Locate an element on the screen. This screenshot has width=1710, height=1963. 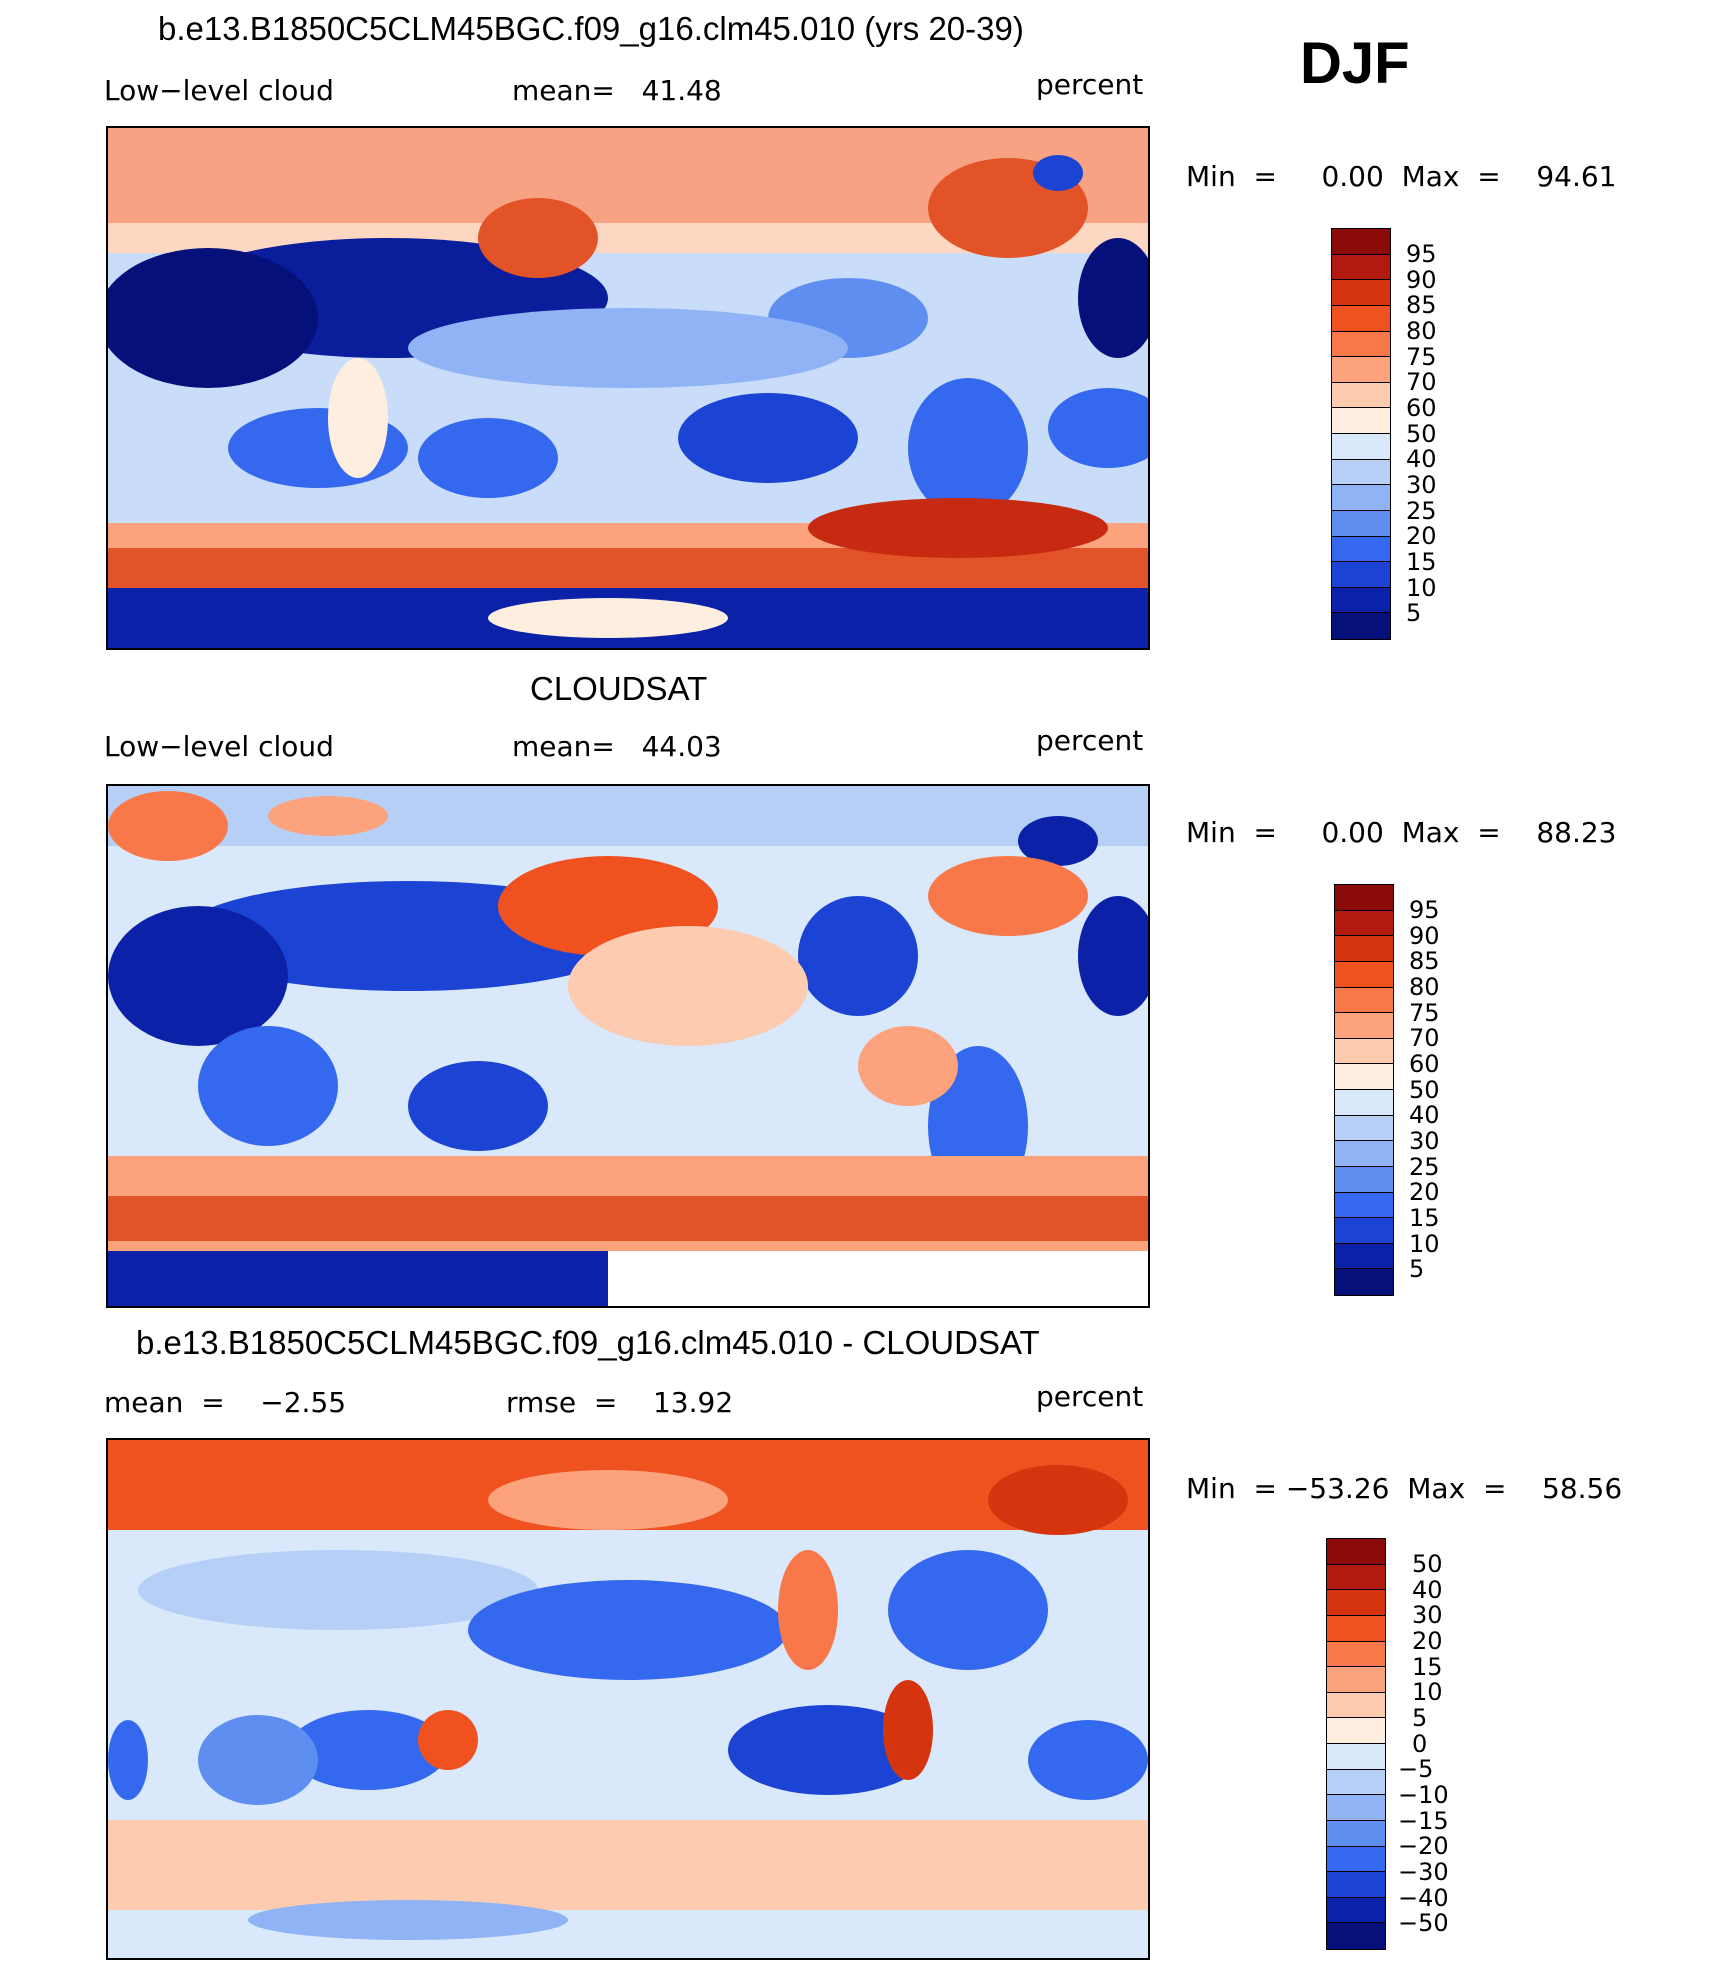
panel-2-colorbar-tick: 60 is located at coordinates (1424, 1064).